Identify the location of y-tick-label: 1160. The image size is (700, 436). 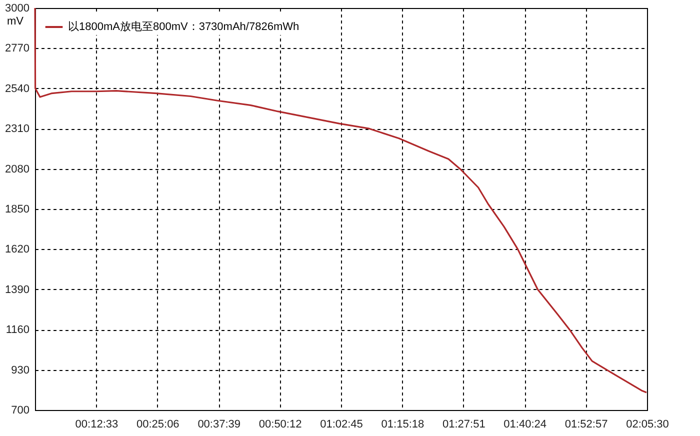
(18, 330).